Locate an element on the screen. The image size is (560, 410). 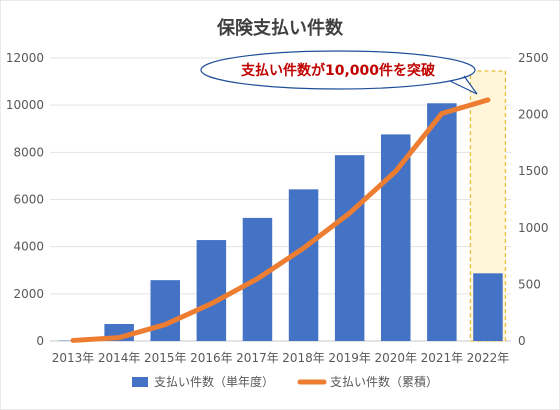
left-axis-tick-label: 8000 is located at coordinates (28, 152).